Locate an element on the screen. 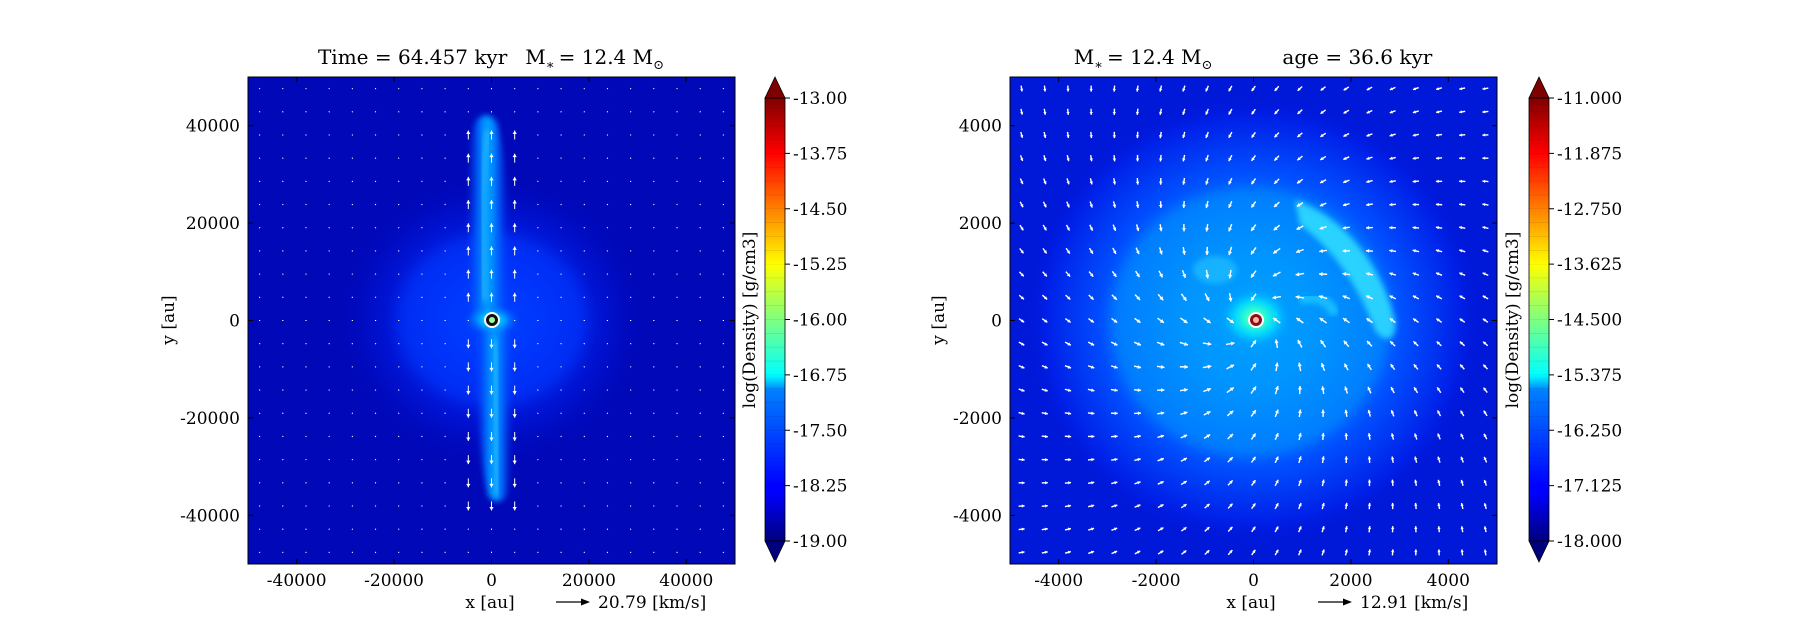 This screenshot has width=1800, height=630. colorbar-gradient-right is located at coordinates (1539, 319).